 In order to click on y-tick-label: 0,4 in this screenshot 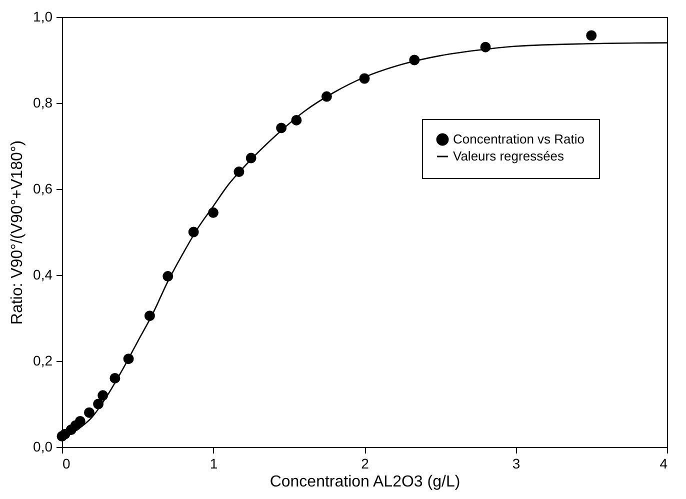, I will do `click(43, 274)`.